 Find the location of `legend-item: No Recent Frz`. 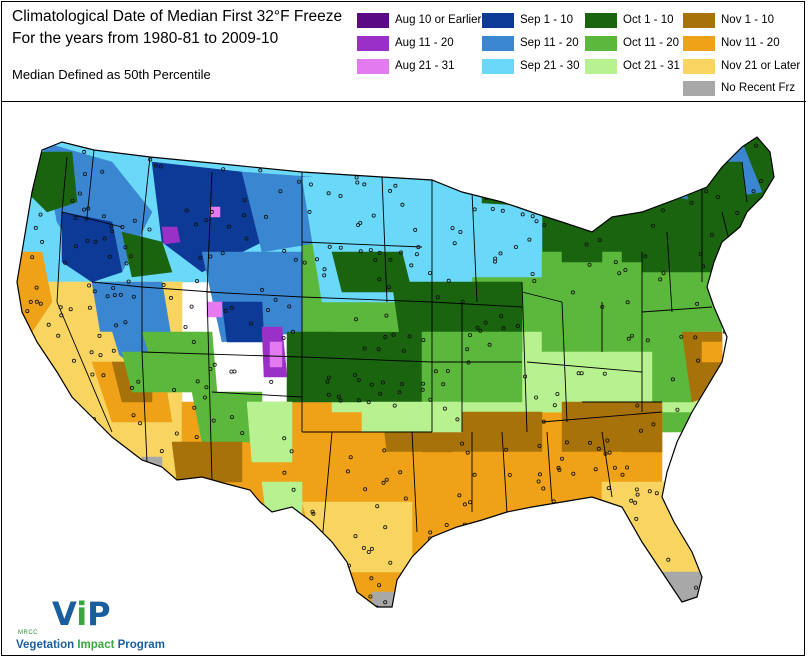

legend-item: No Recent Frz is located at coordinates (739, 88).